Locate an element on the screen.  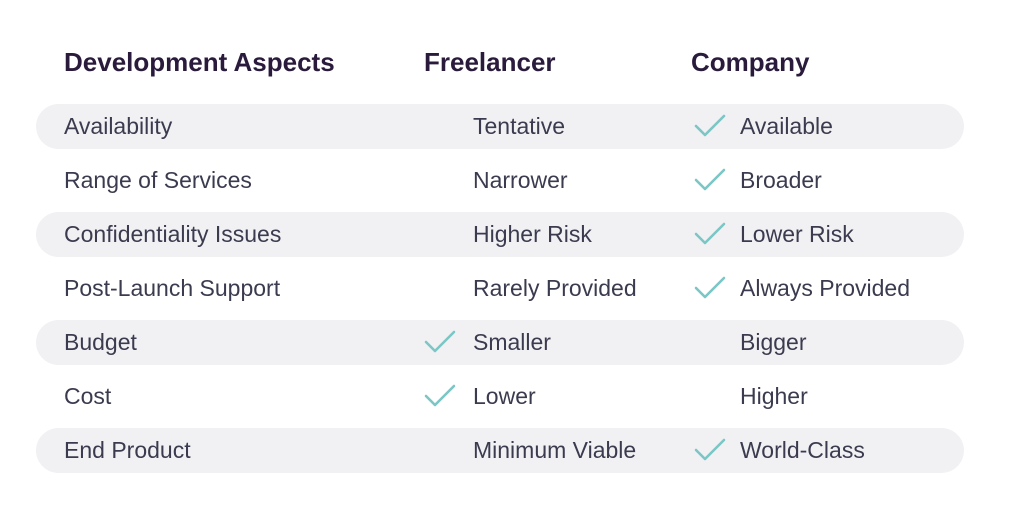
freelancer-cell: Smaller is located at coordinates (512, 342).